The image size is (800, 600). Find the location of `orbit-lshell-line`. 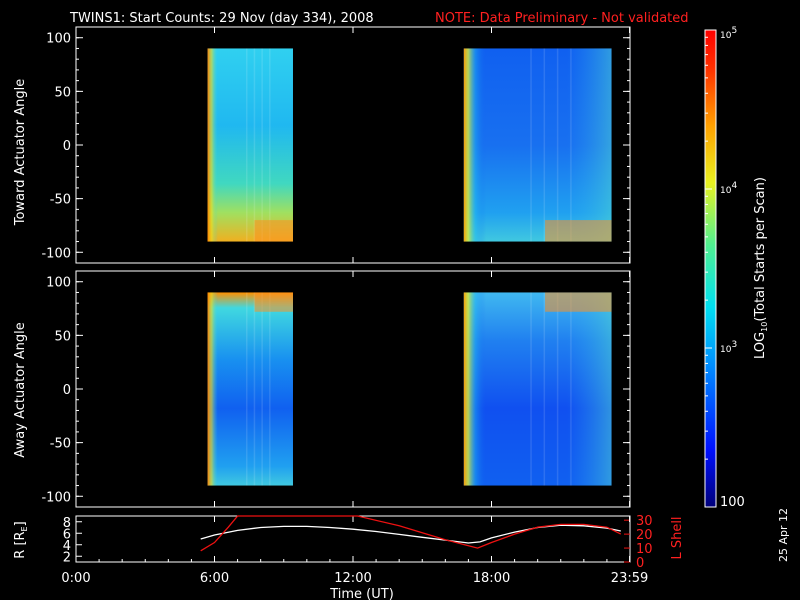

orbit-lshell-line is located at coordinates (411, 533).